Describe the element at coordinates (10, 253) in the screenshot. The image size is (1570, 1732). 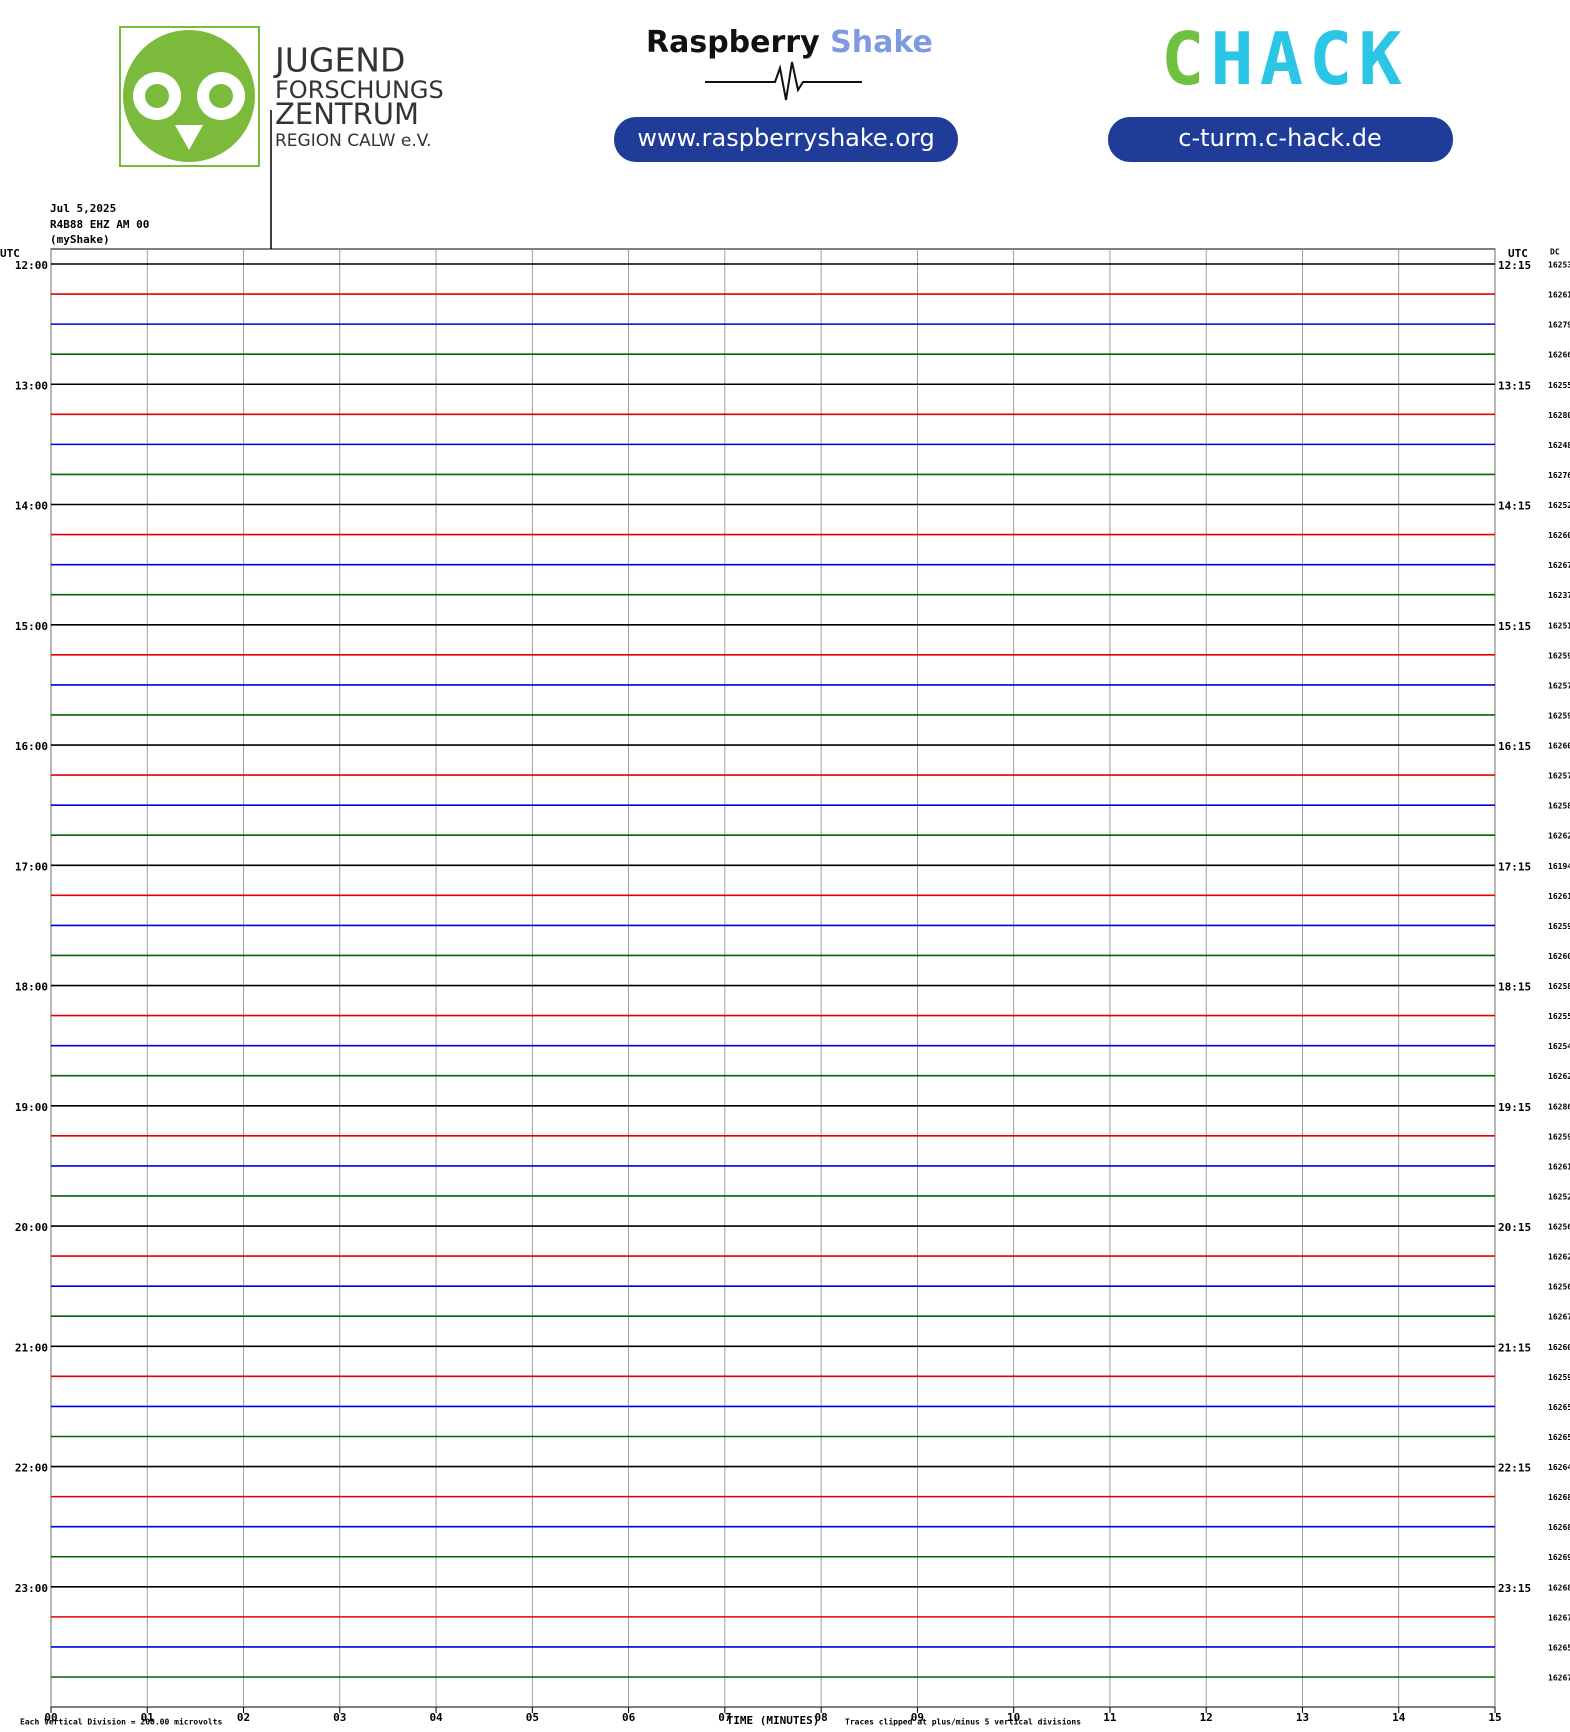
I see `left-header: UTC` at that location.